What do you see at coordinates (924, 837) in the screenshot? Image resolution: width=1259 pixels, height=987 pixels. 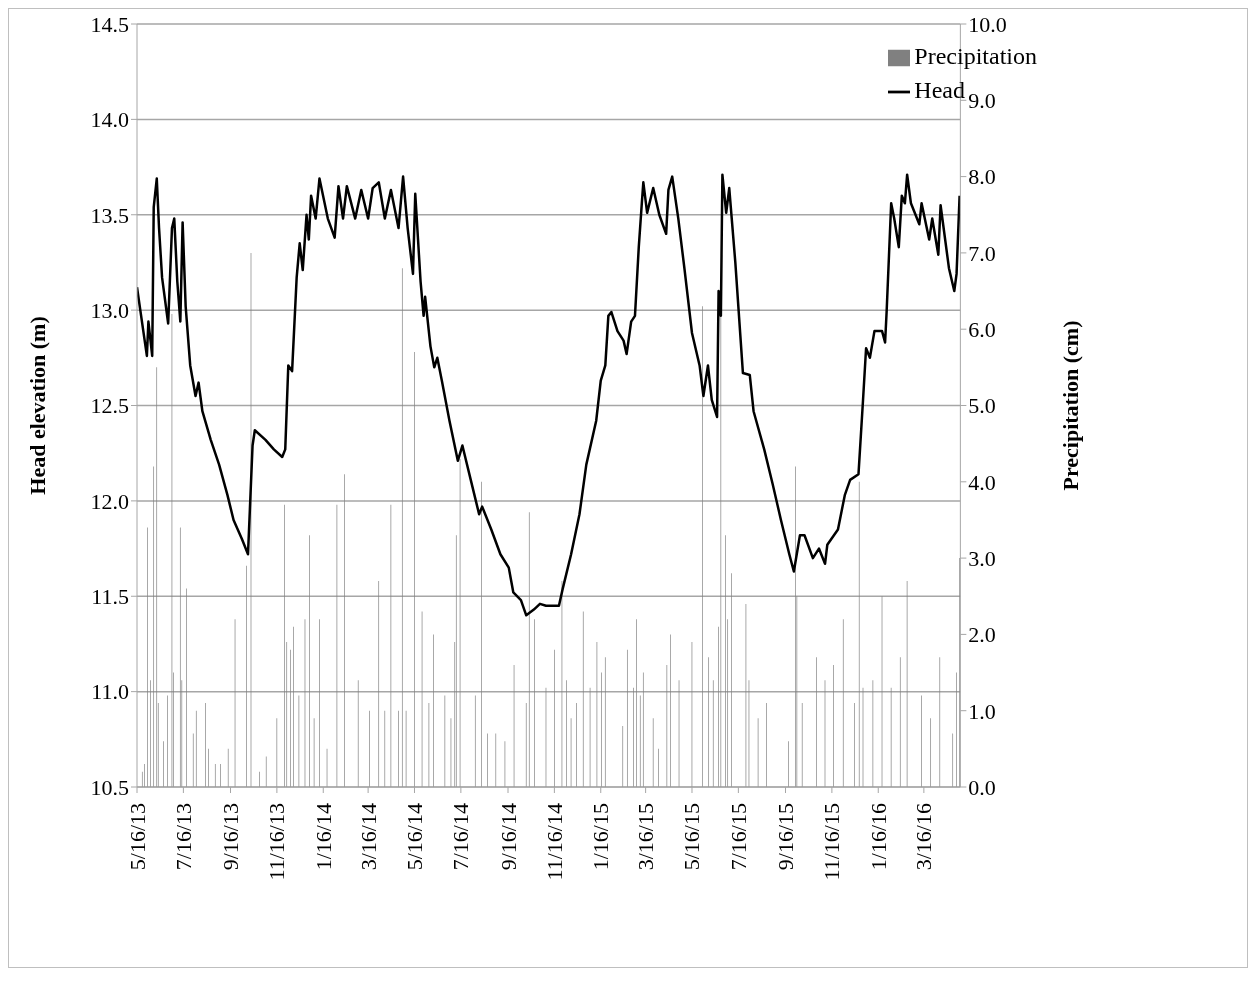 I see `x-tick-label: 3/16/16` at bounding box center [924, 837].